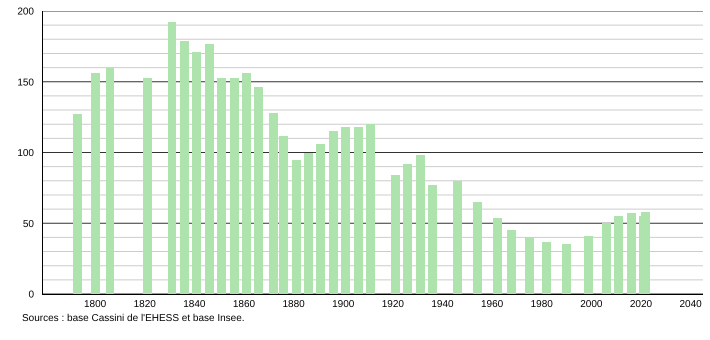  I want to click on x-tick-label: 2000, so click(591, 304).